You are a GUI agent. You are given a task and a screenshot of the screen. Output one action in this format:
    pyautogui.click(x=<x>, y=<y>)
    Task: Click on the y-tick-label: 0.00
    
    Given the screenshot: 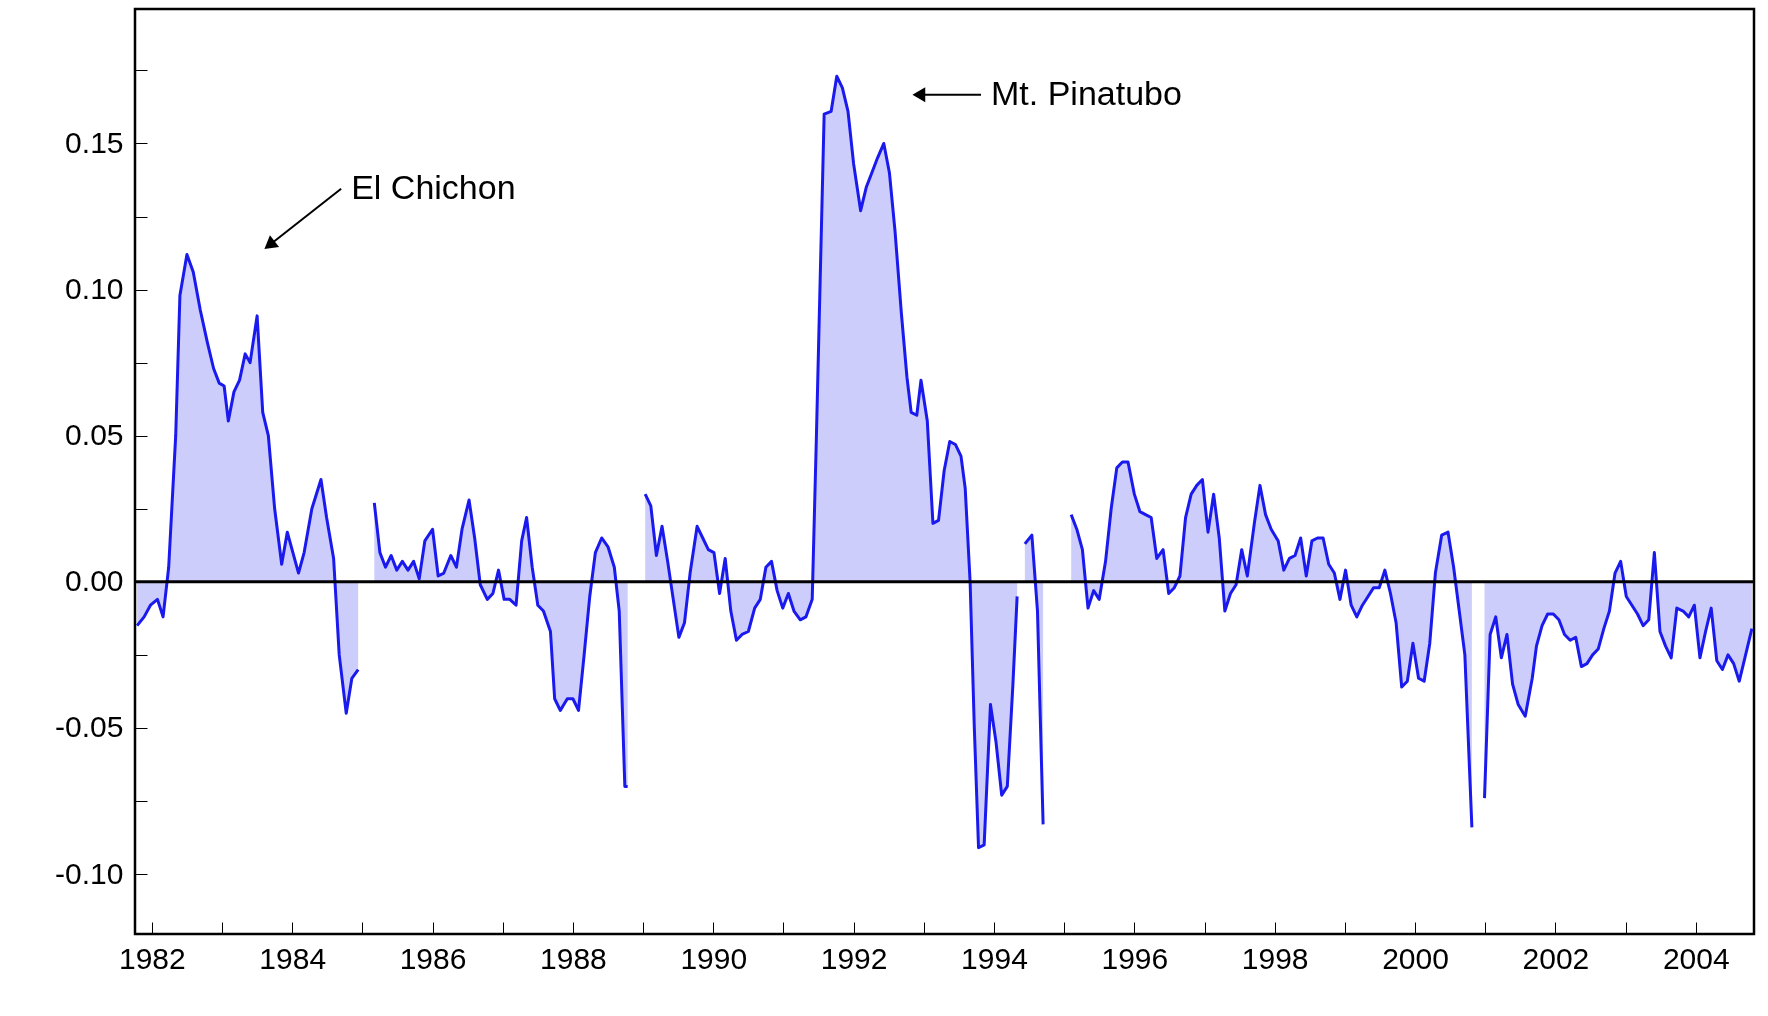 What is the action you would take?
    pyautogui.click(x=94, y=581)
    